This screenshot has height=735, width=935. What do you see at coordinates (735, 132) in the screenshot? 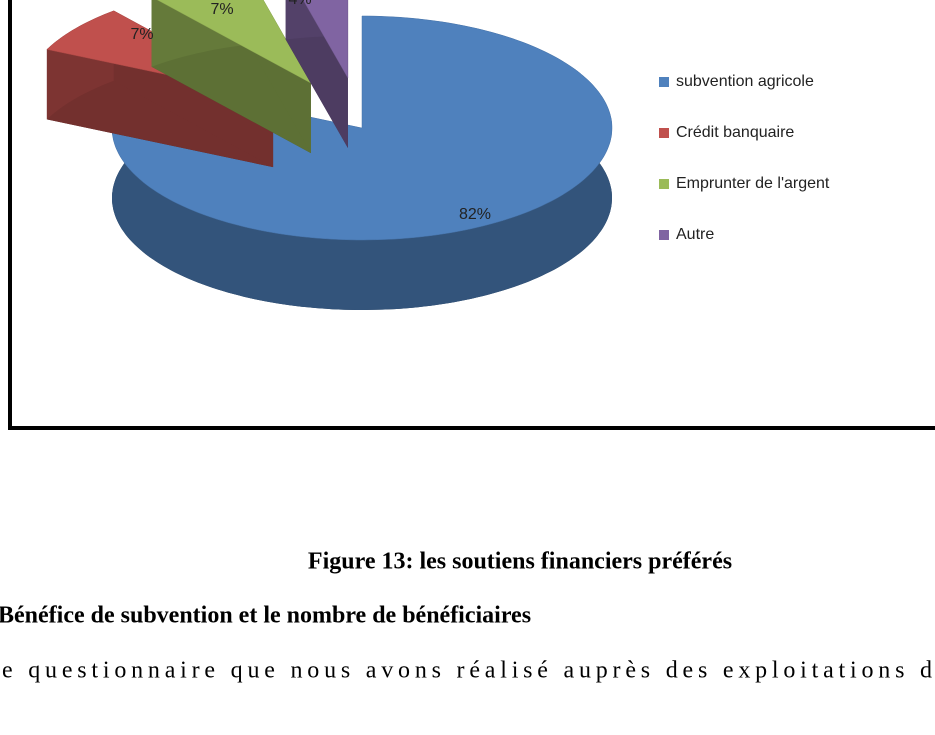
I see `legend-label: Crédit banquaire` at bounding box center [735, 132].